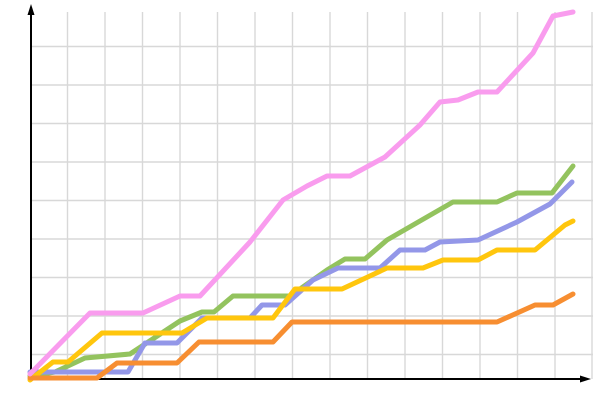 The image size is (600, 400). What do you see at coordinates (585, 379) in the screenshot?
I see `x-axis-arrow-icon` at bounding box center [585, 379].